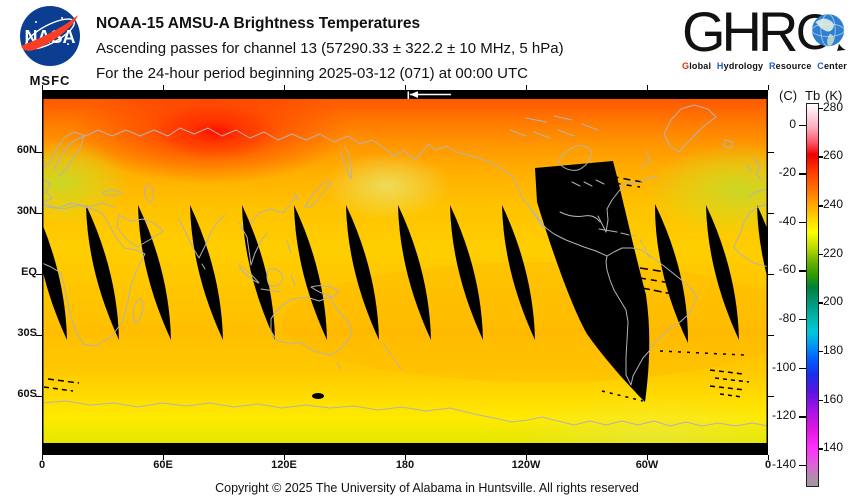 The height and width of the screenshot is (502, 854). Describe the element at coordinates (768, 87) in the screenshot. I see `lon-tick-mark-top` at that location.